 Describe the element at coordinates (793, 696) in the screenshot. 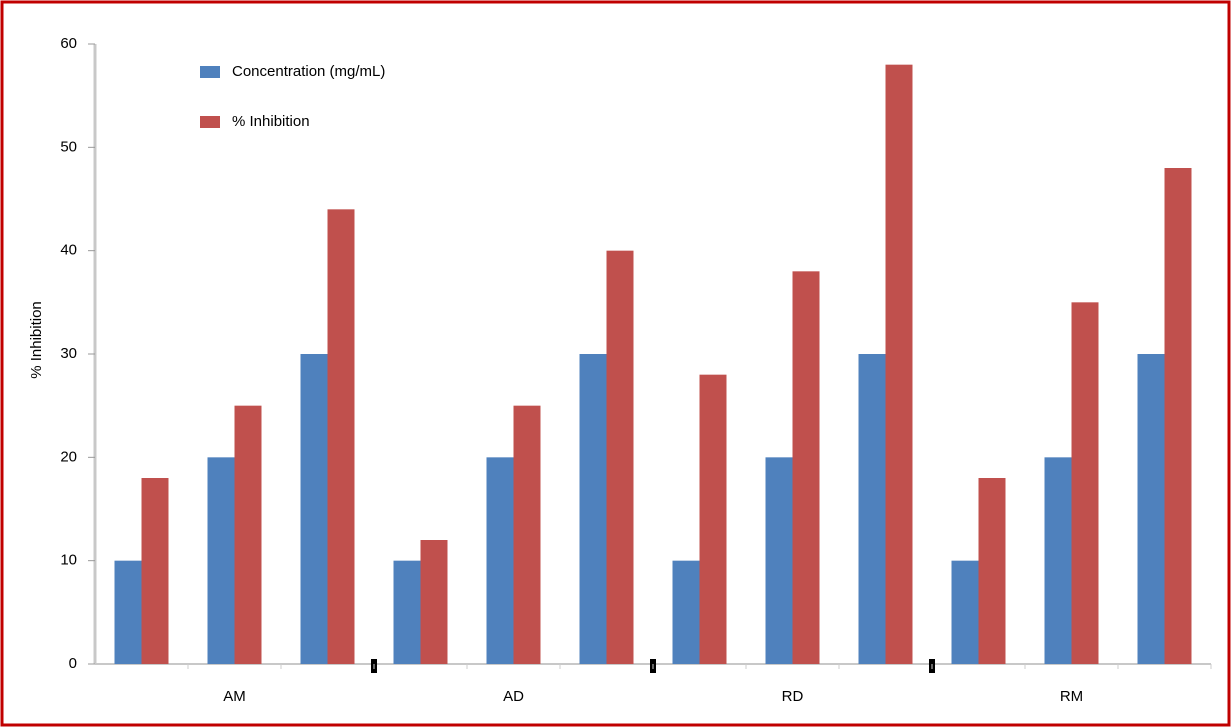

I see `group-label: RD` at that location.